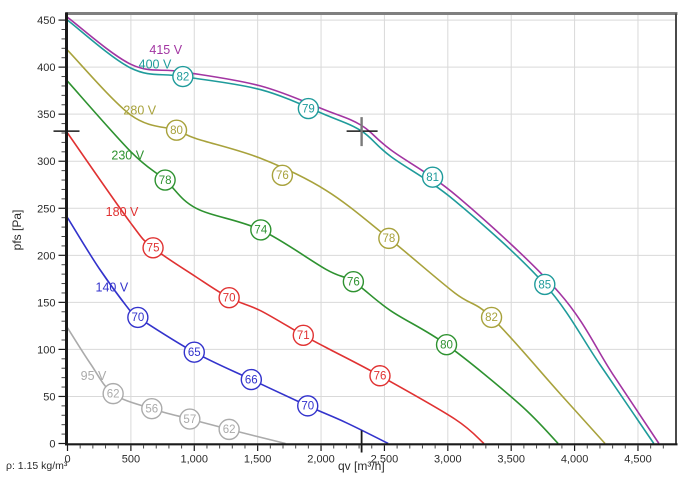  Describe the element at coordinates (46, 350) in the screenshot. I see `y-tick-label: 100` at that location.